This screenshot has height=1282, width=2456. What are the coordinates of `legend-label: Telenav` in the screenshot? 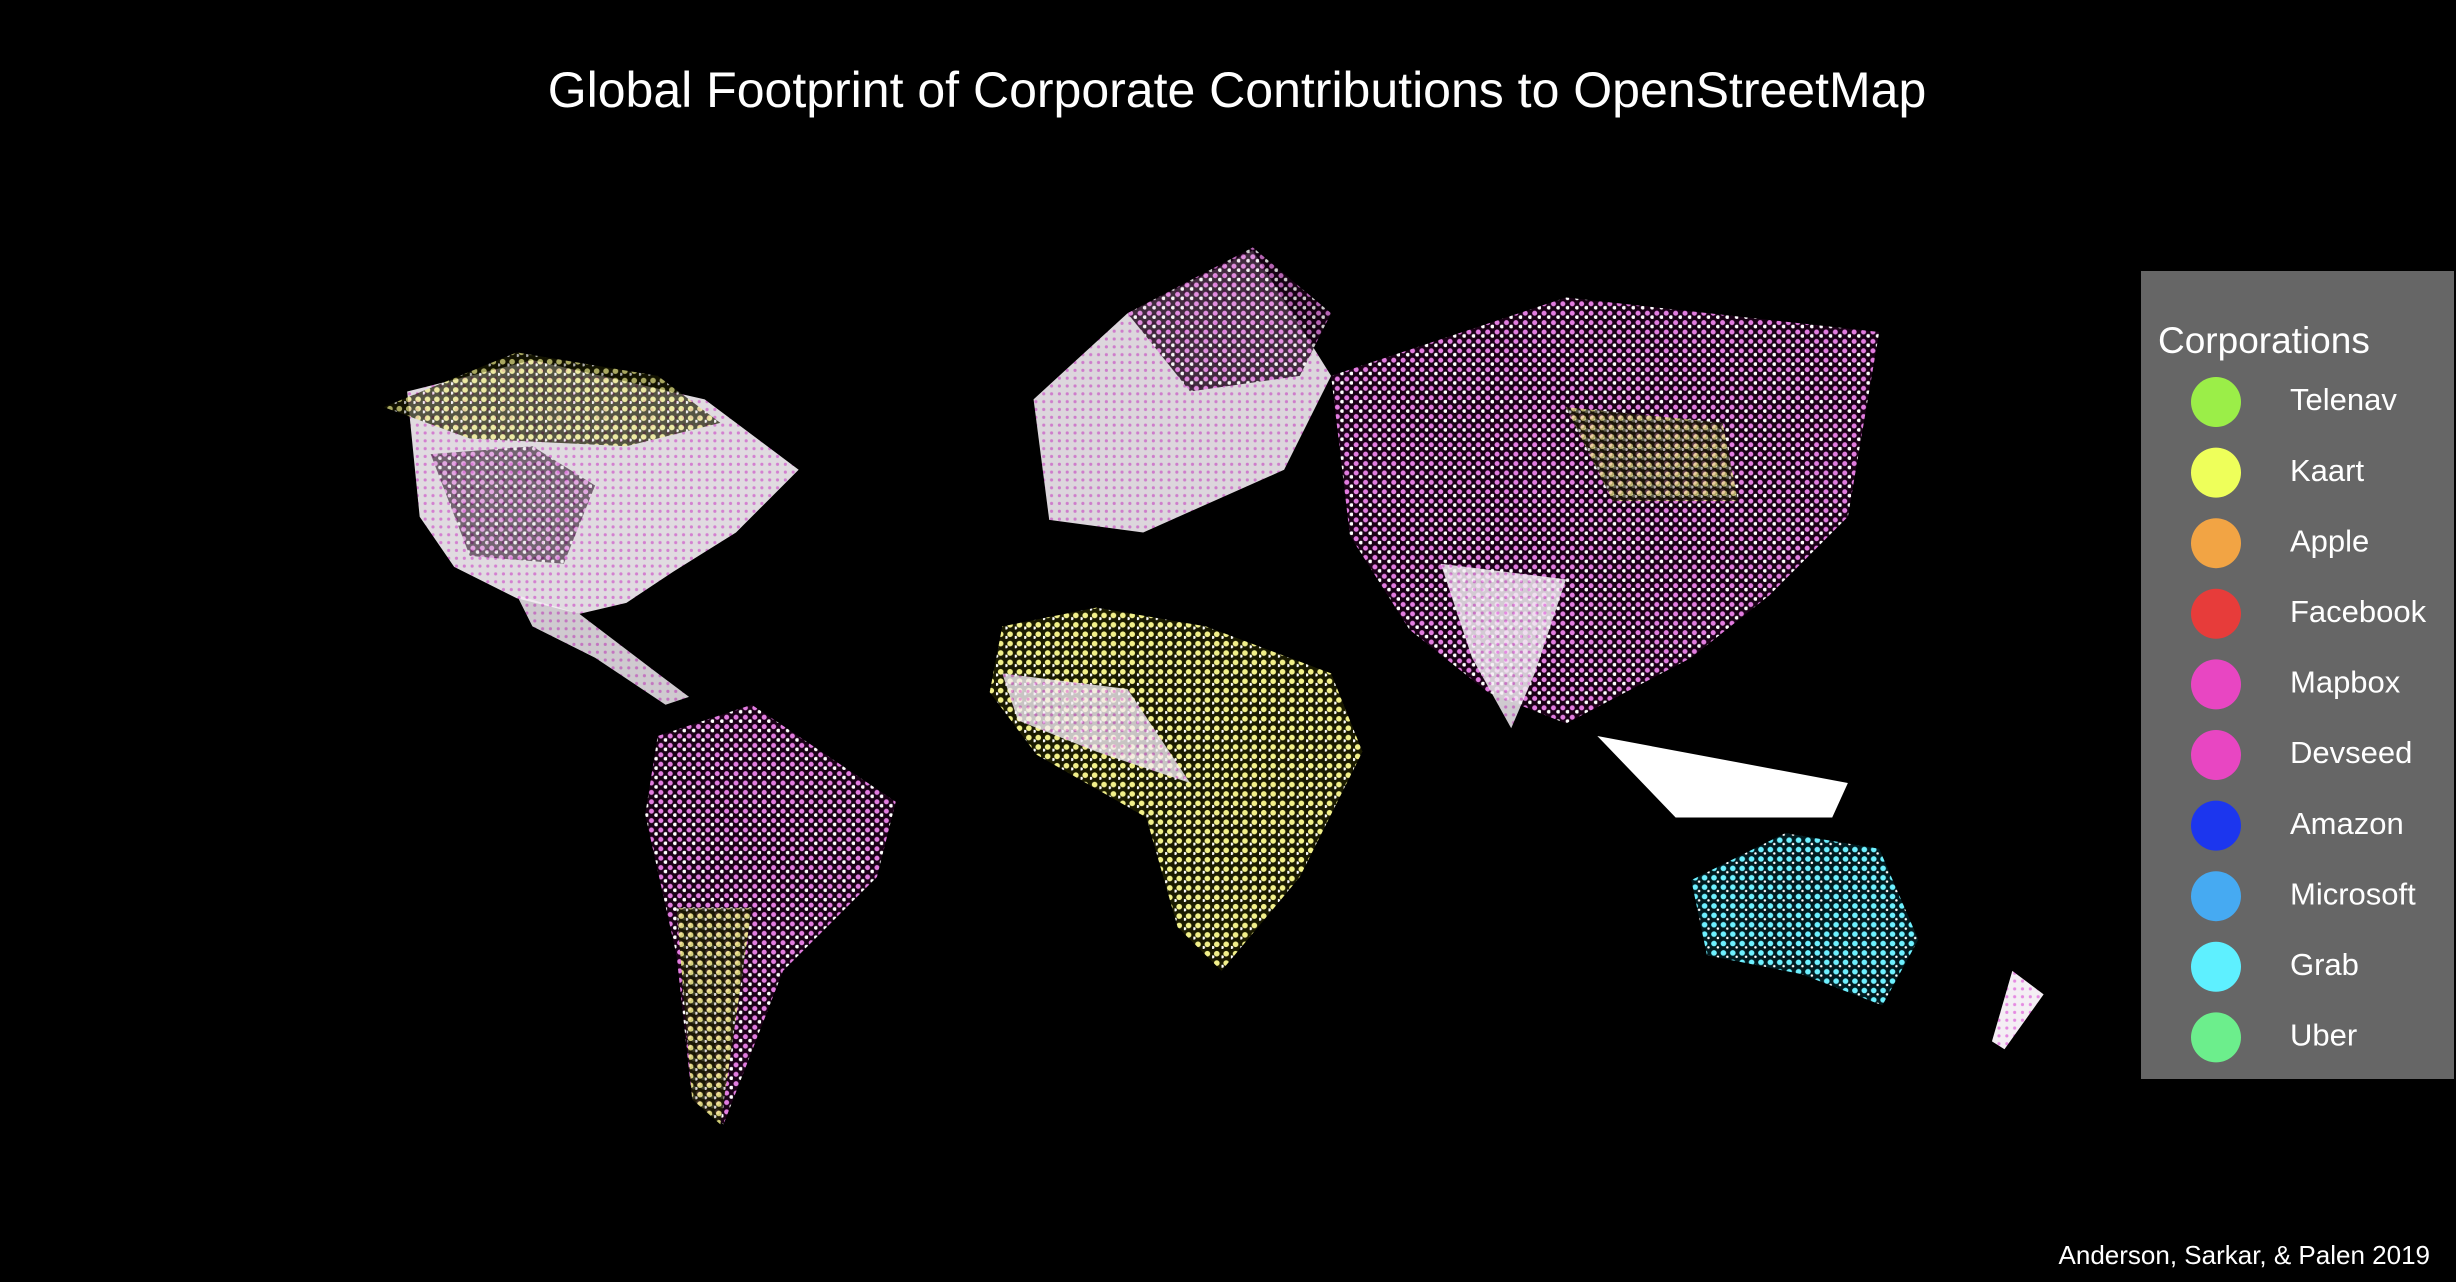 It's located at (2343, 399).